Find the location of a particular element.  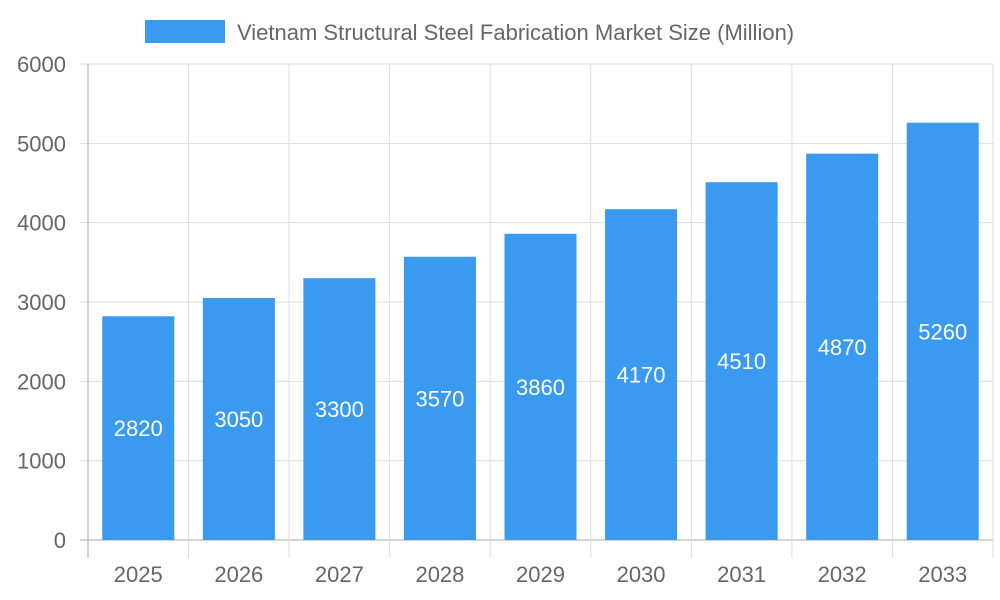

bar-2033 is located at coordinates (942, 331).